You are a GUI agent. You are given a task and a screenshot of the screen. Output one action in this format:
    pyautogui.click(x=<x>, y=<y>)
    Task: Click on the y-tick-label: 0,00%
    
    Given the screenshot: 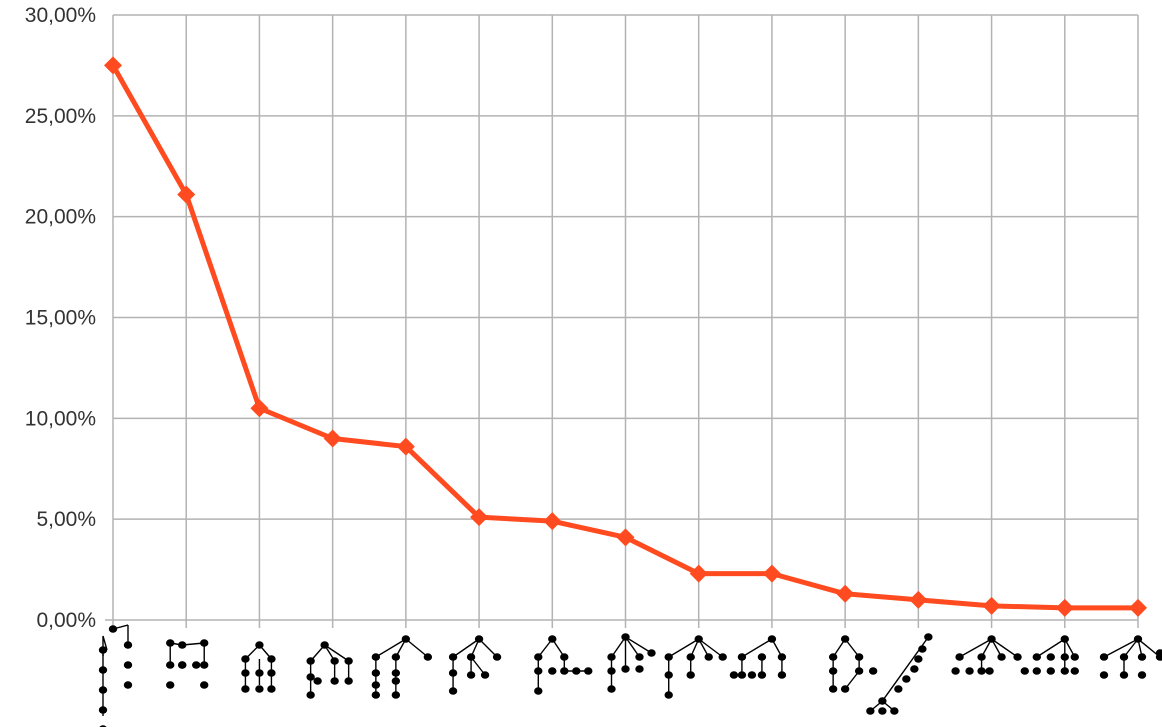 What is the action you would take?
    pyautogui.click(x=66, y=620)
    